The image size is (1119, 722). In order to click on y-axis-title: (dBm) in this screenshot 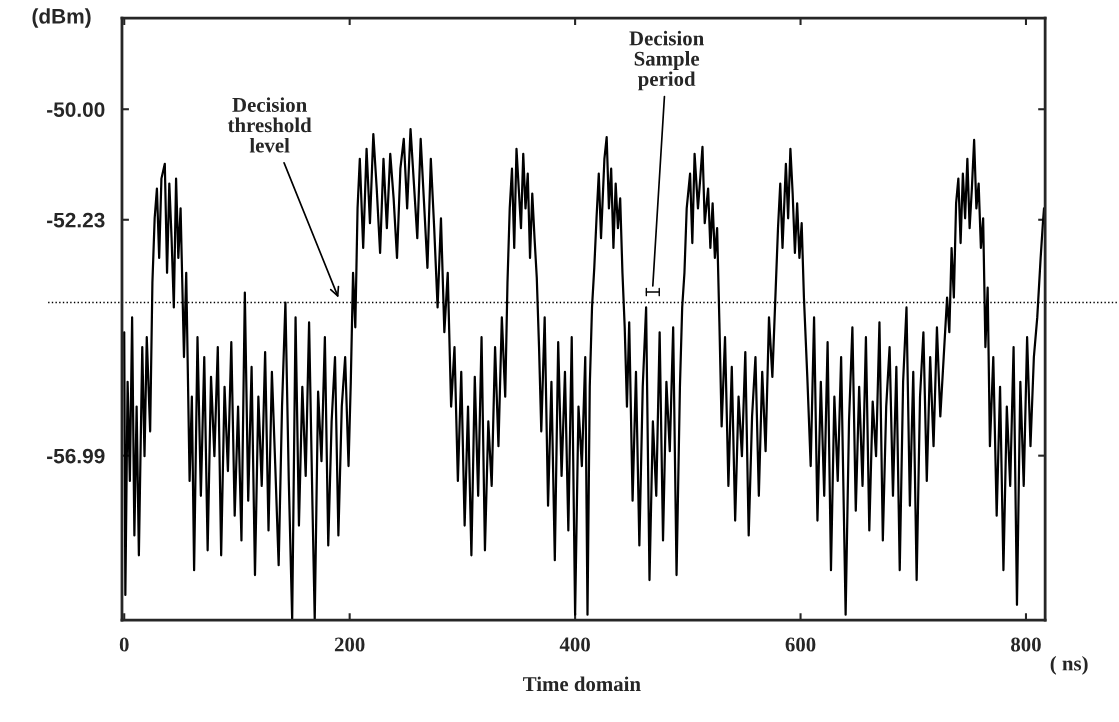, I will do `click(61, 18)`.